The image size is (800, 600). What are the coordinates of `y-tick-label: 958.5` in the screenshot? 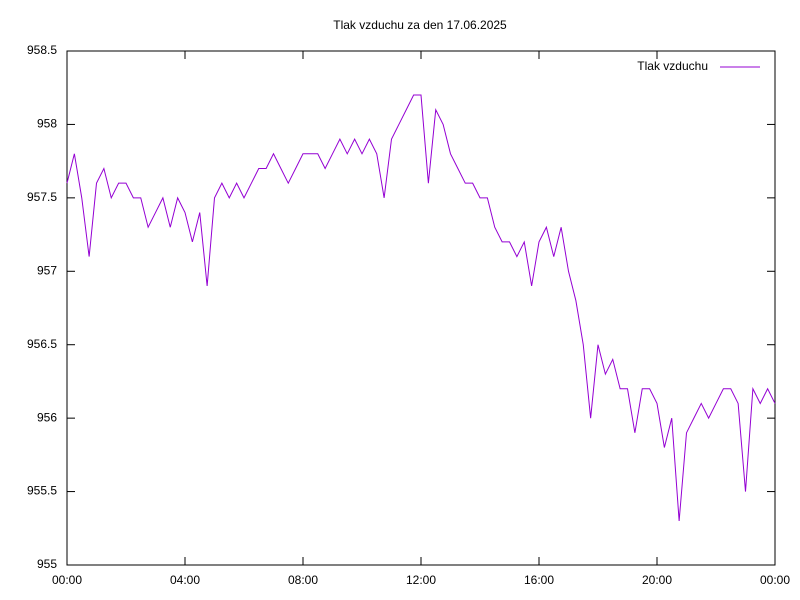 It's located at (42, 50).